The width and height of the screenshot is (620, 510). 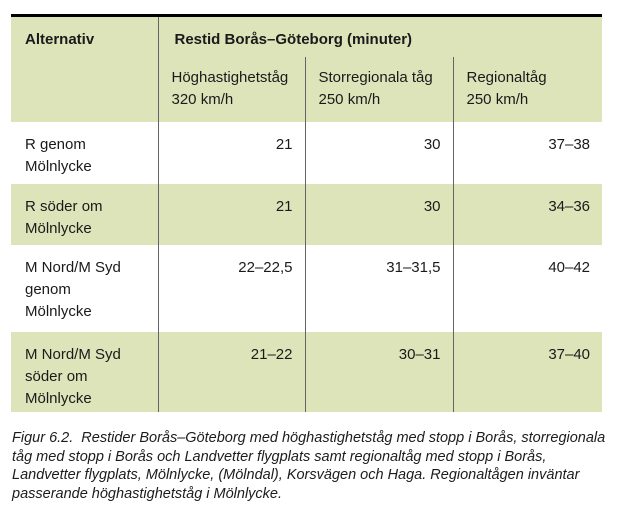 I want to click on value-cell: 31–31,5, so click(x=378, y=288).